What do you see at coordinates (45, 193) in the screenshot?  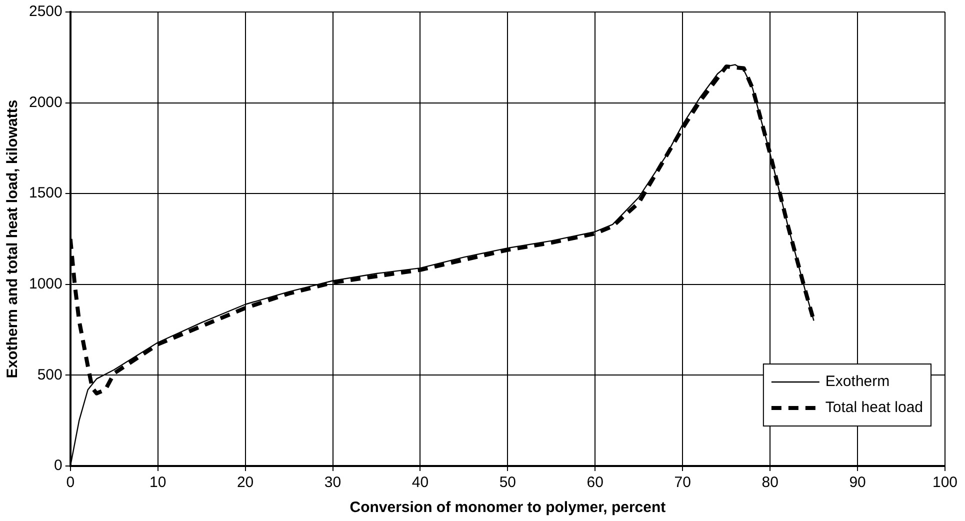 I see `y-tick-label: 1500` at bounding box center [45, 193].